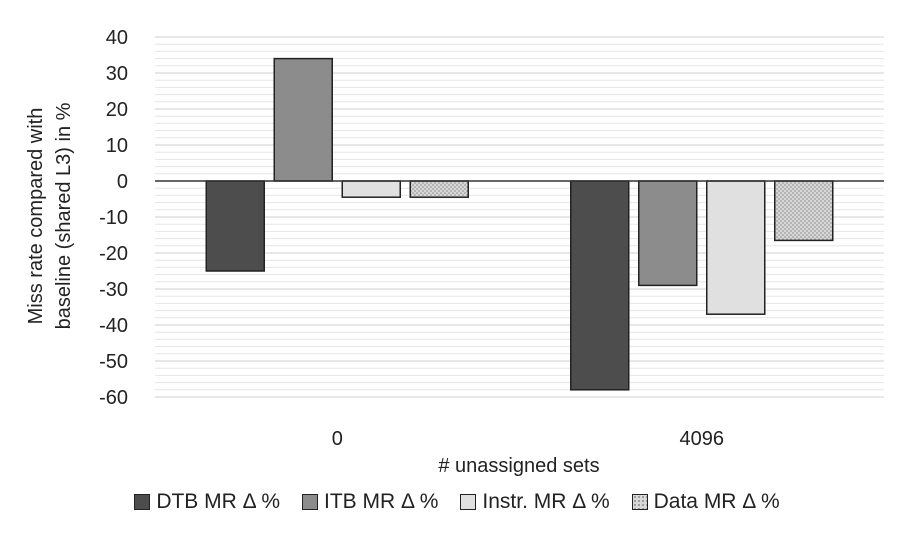 This screenshot has height=557, width=914. What do you see at coordinates (518, 466) in the screenshot?
I see `x-axis-title: # unassigned sets` at bounding box center [518, 466].